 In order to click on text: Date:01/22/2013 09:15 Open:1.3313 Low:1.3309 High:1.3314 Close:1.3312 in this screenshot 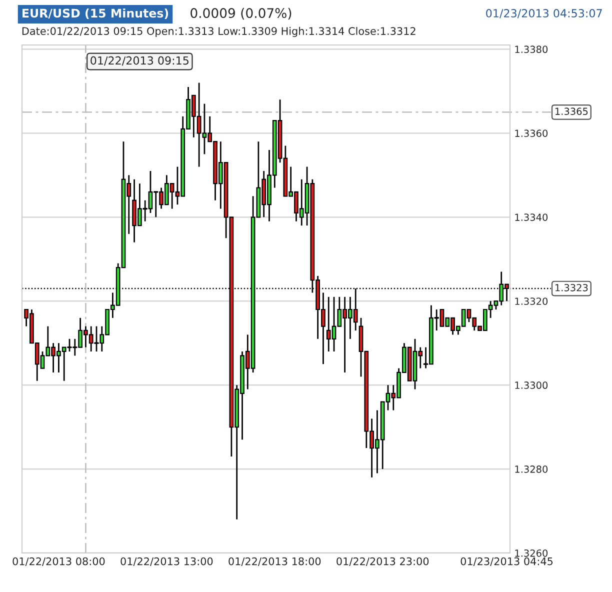, I will do `click(219, 32)`.